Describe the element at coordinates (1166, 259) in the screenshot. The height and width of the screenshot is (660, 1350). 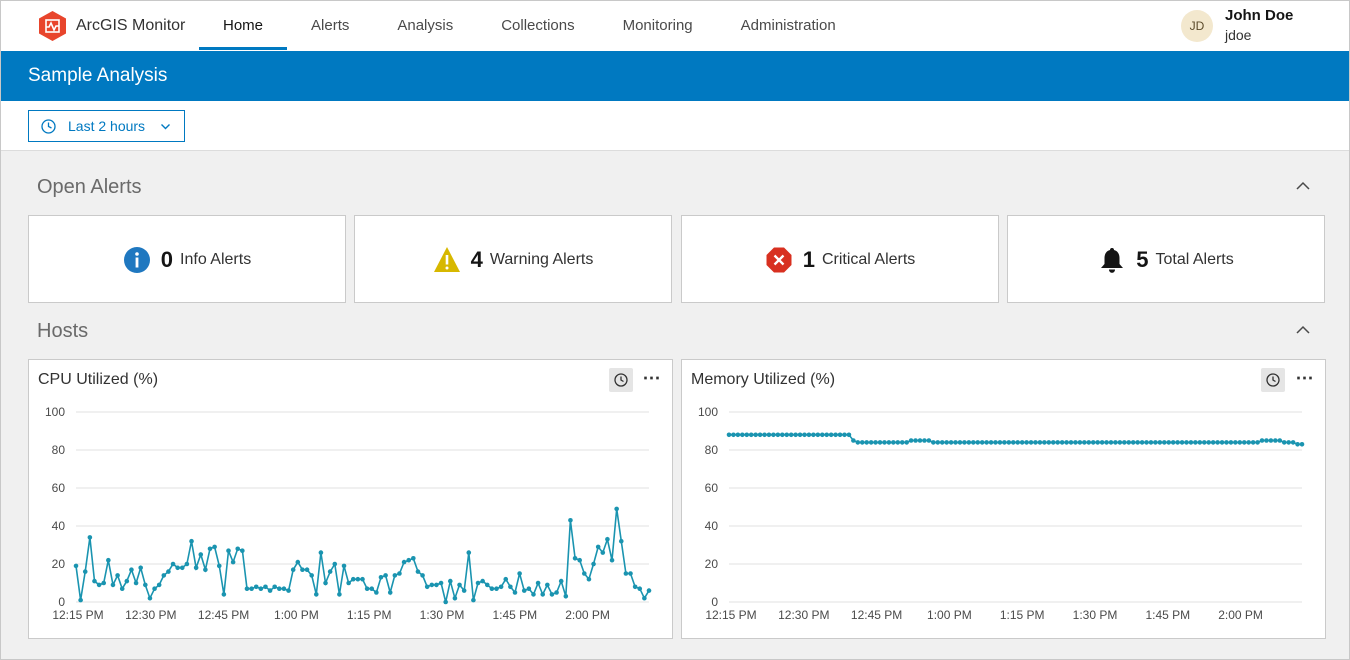
I see `total-alerts-card: 5 Total Alerts` at that location.